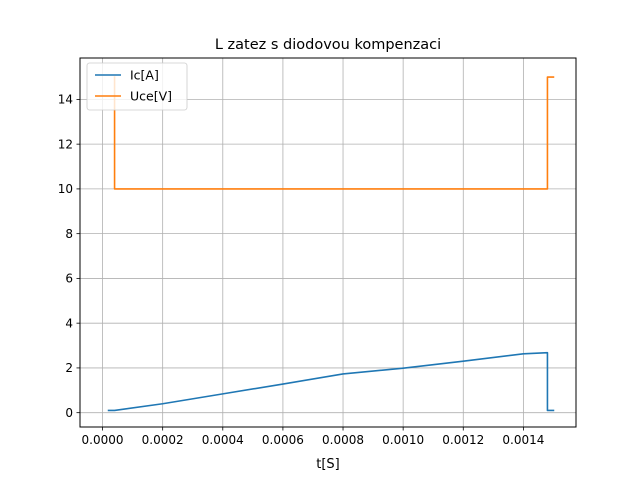 This screenshot has height=480, width=640. I want to click on x-tick-label: 0.0004, so click(223, 440).